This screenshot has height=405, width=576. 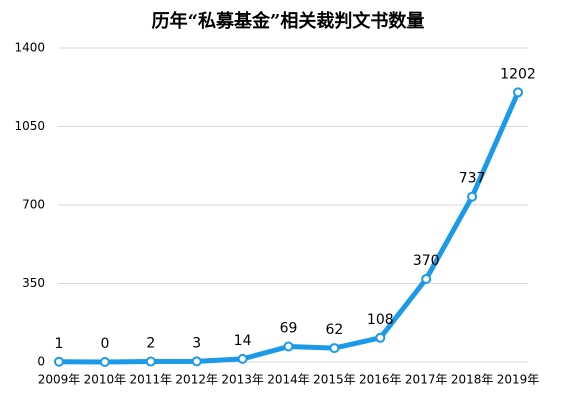 What do you see at coordinates (41, 362) in the screenshot?
I see `y-tick-label: 0` at bounding box center [41, 362].